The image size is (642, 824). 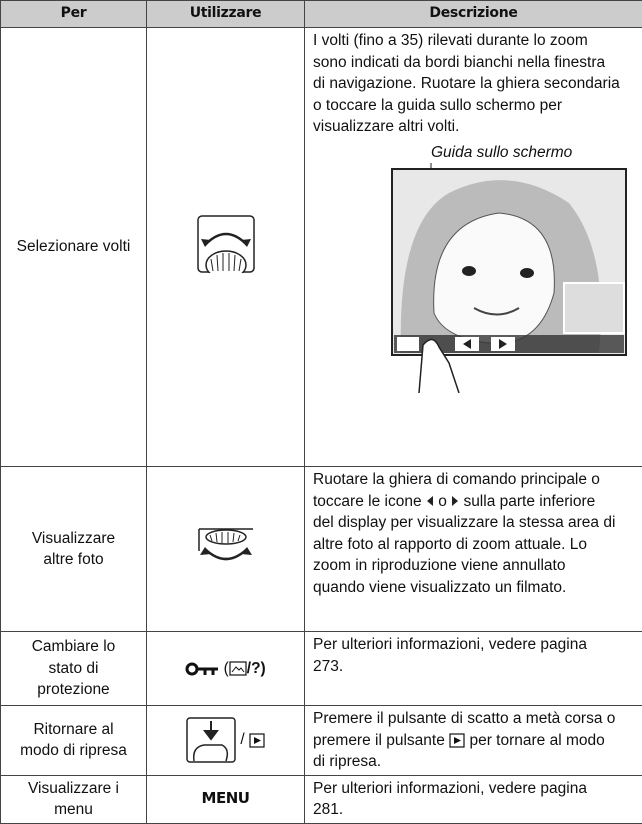 What do you see at coordinates (509, 278) in the screenshot?
I see `screen-illustration` at bounding box center [509, 278].